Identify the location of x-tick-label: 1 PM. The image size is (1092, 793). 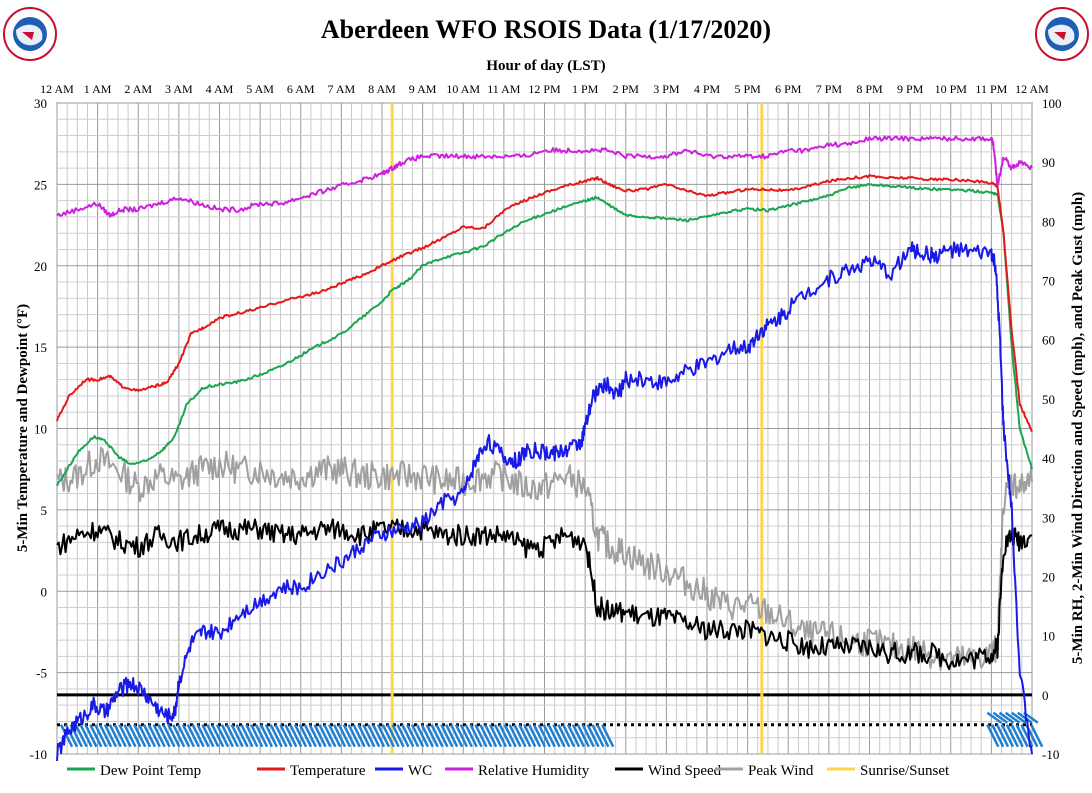
(585, 89).